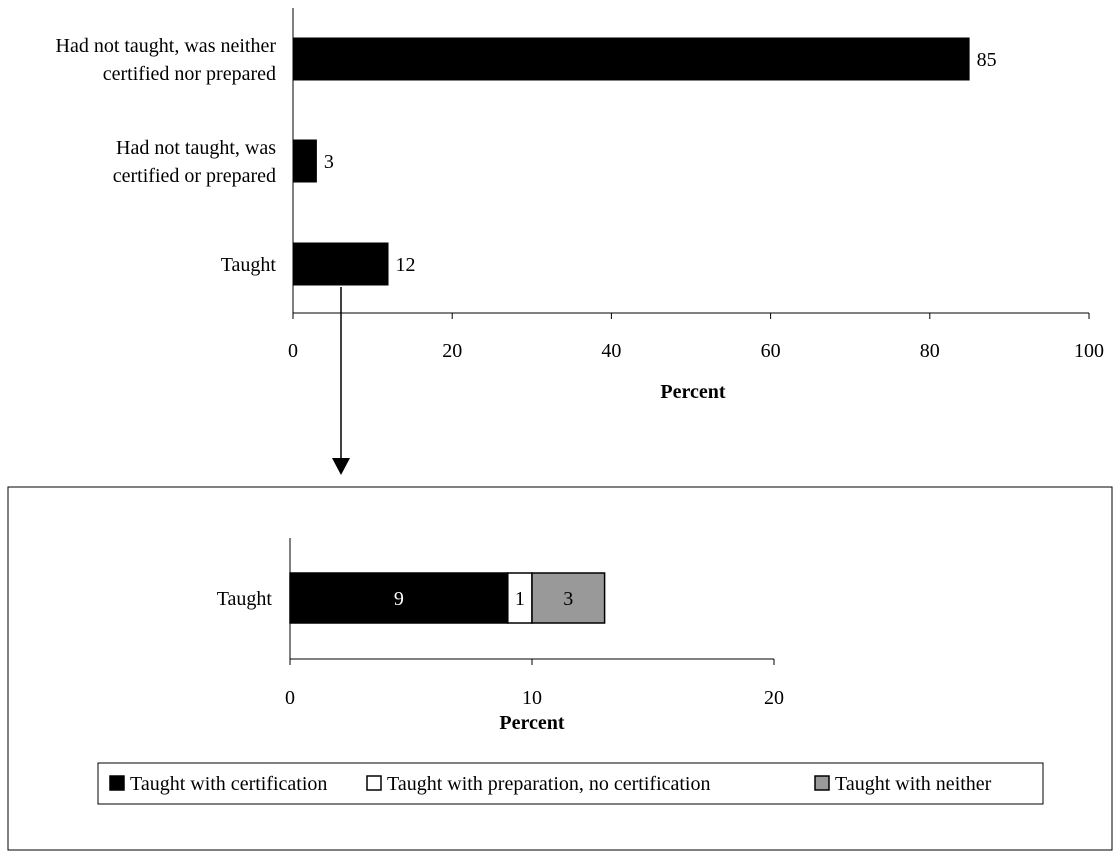 The image size is (1114, 852). What do you see at coordinates (531, 723) in the screenshot?
I see `bottom-x-axis-title: Percent` at bounding box center [531, 723].